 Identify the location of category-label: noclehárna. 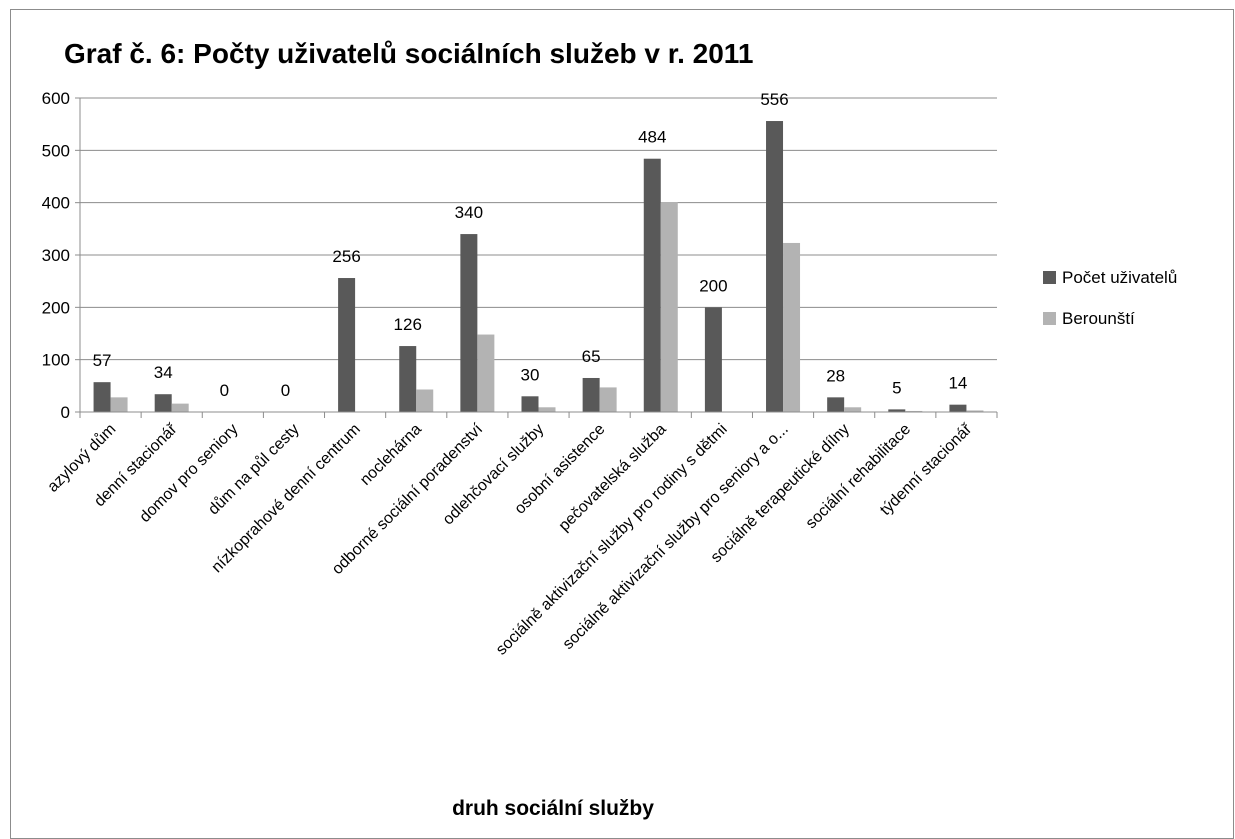
(391, 455).